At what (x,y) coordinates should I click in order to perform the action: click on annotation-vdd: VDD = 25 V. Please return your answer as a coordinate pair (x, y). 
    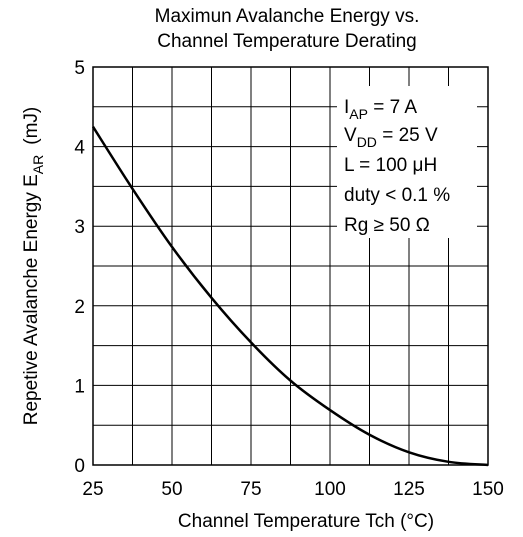
    Looking at the image, I should click on (391, 137).